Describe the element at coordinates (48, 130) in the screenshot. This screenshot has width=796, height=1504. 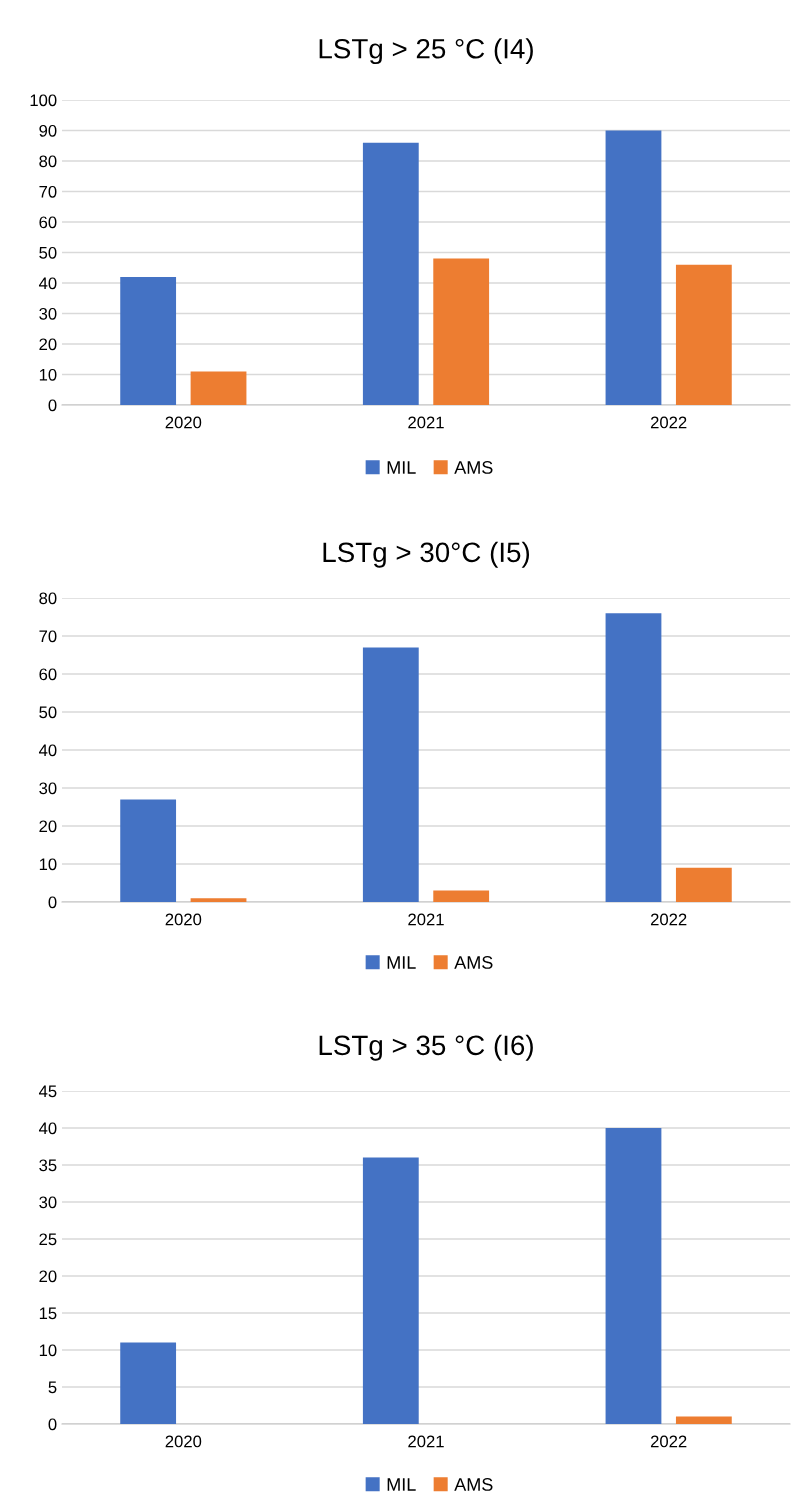
I see `y-tick-label: 90` at that location.